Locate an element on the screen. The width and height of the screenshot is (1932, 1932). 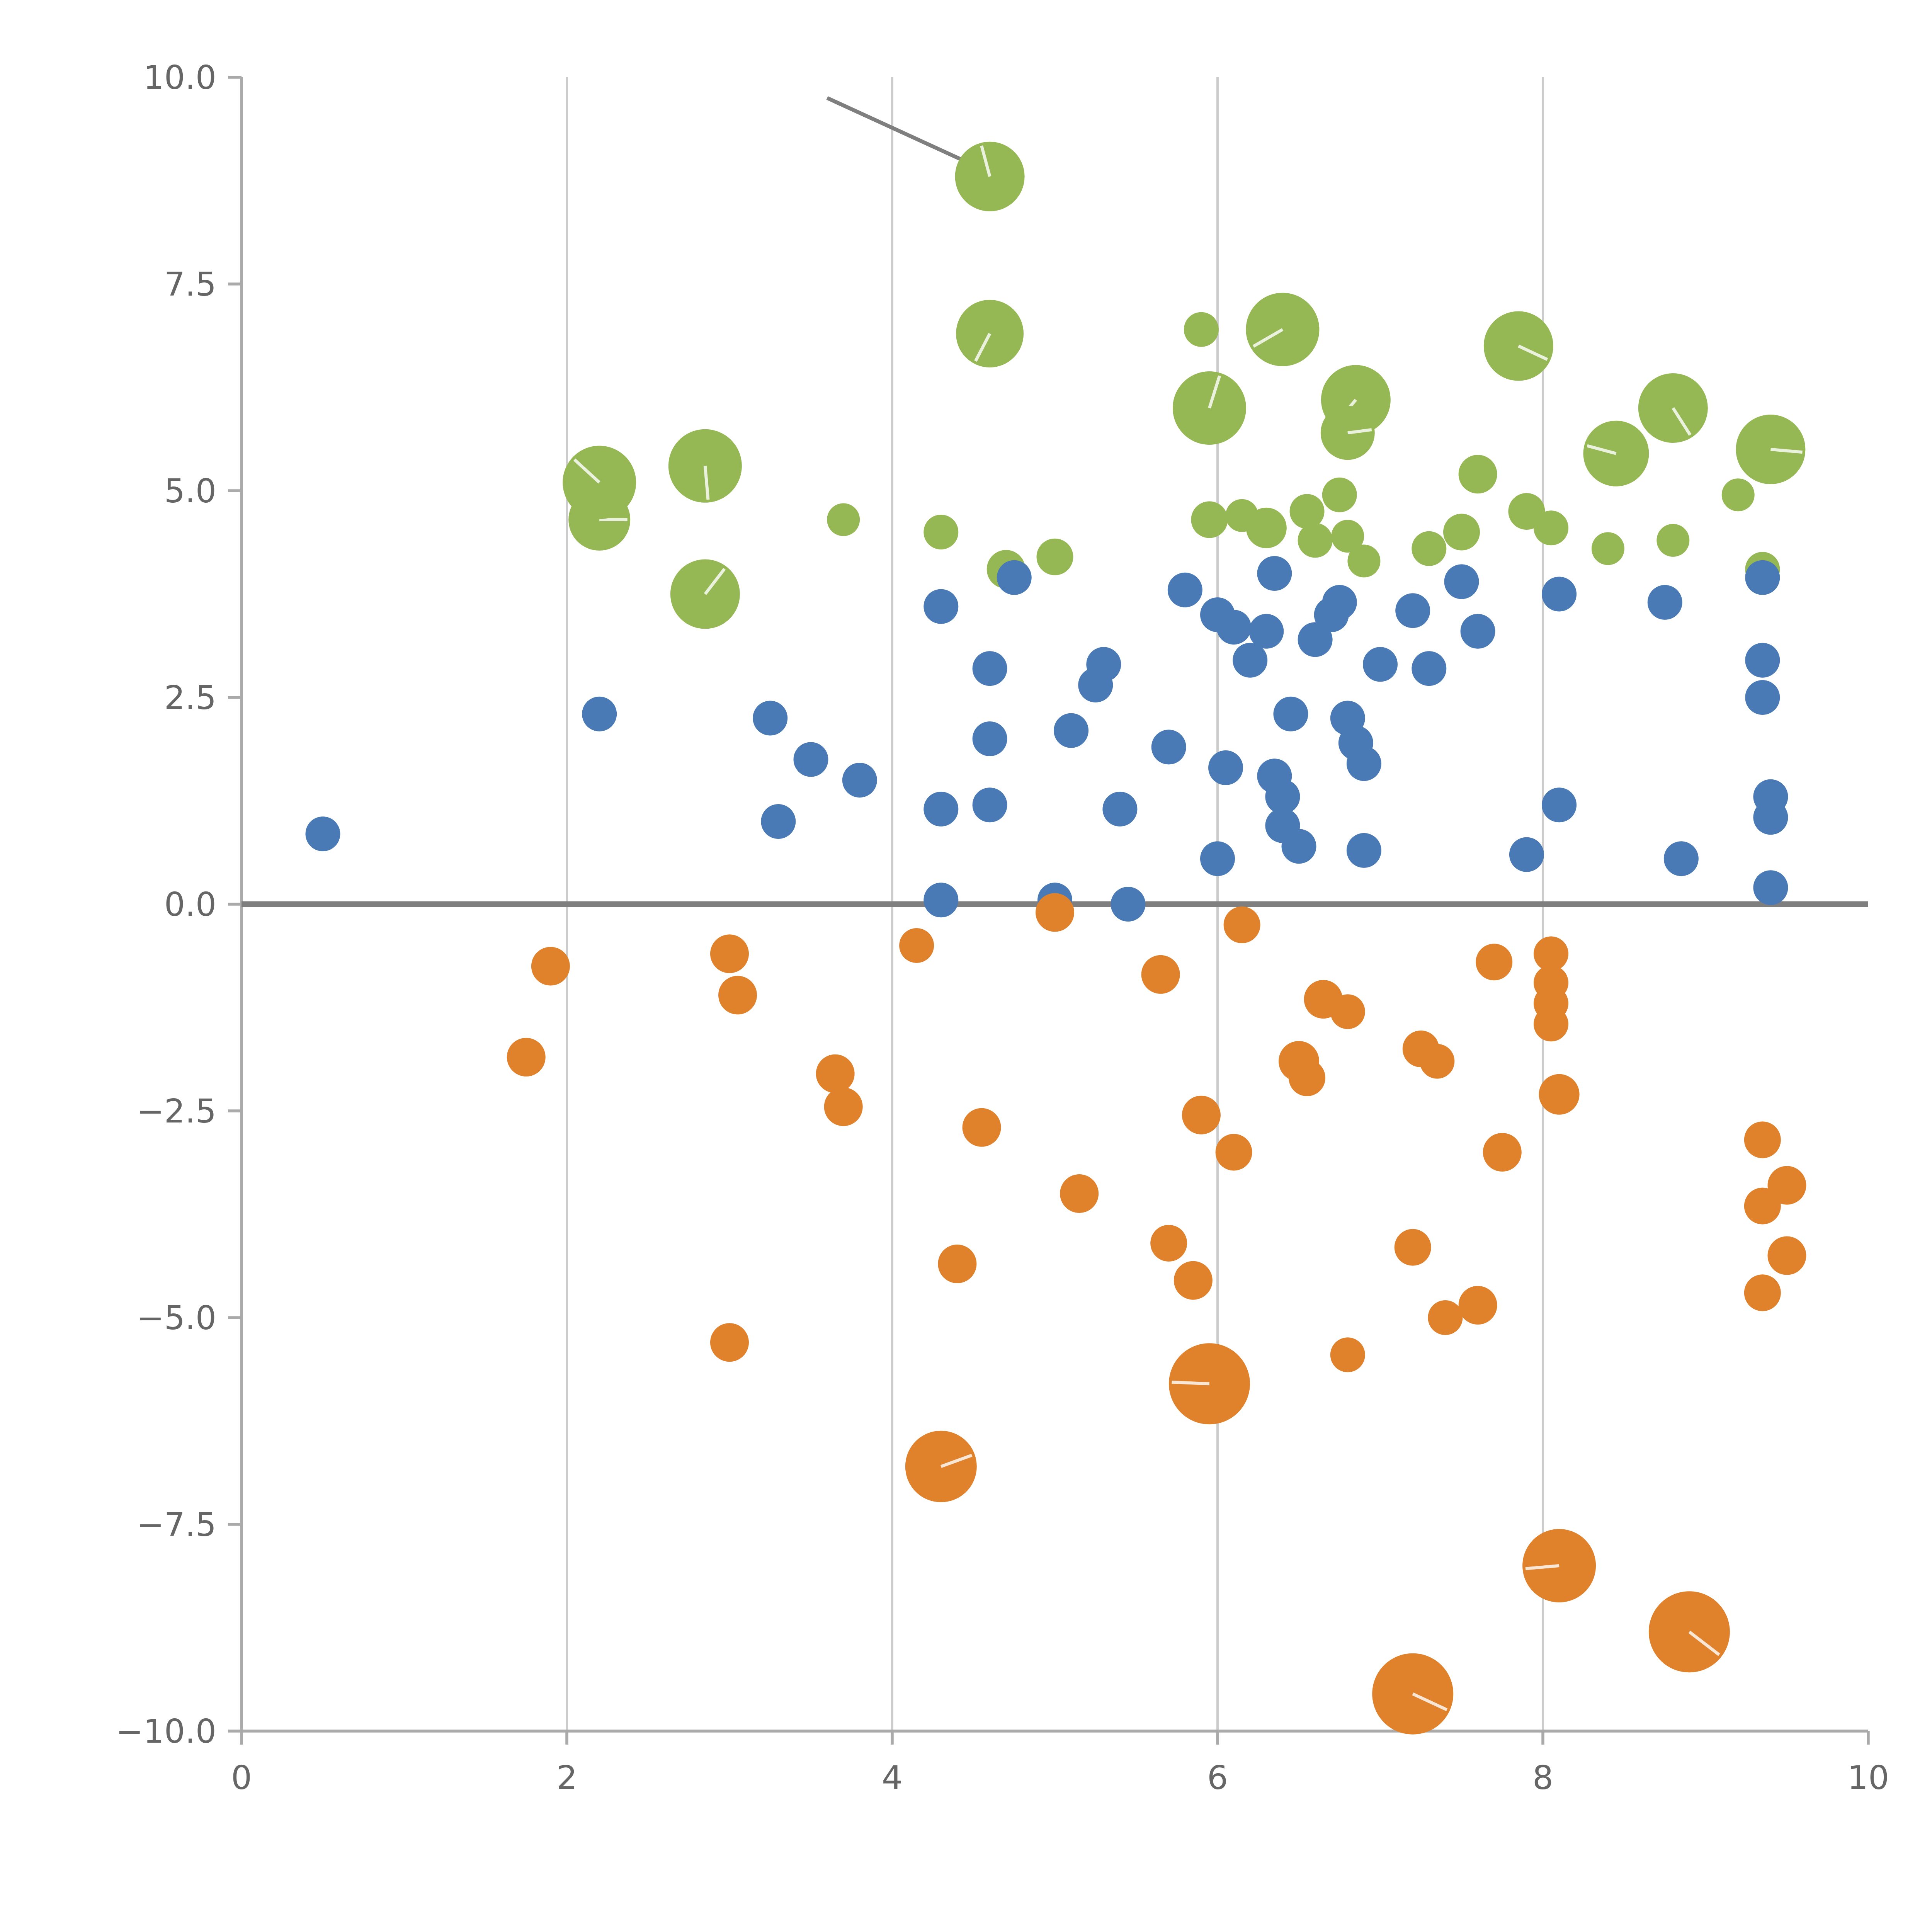
y-tick-label: −7.5 is located at coordinates (176, 1525).